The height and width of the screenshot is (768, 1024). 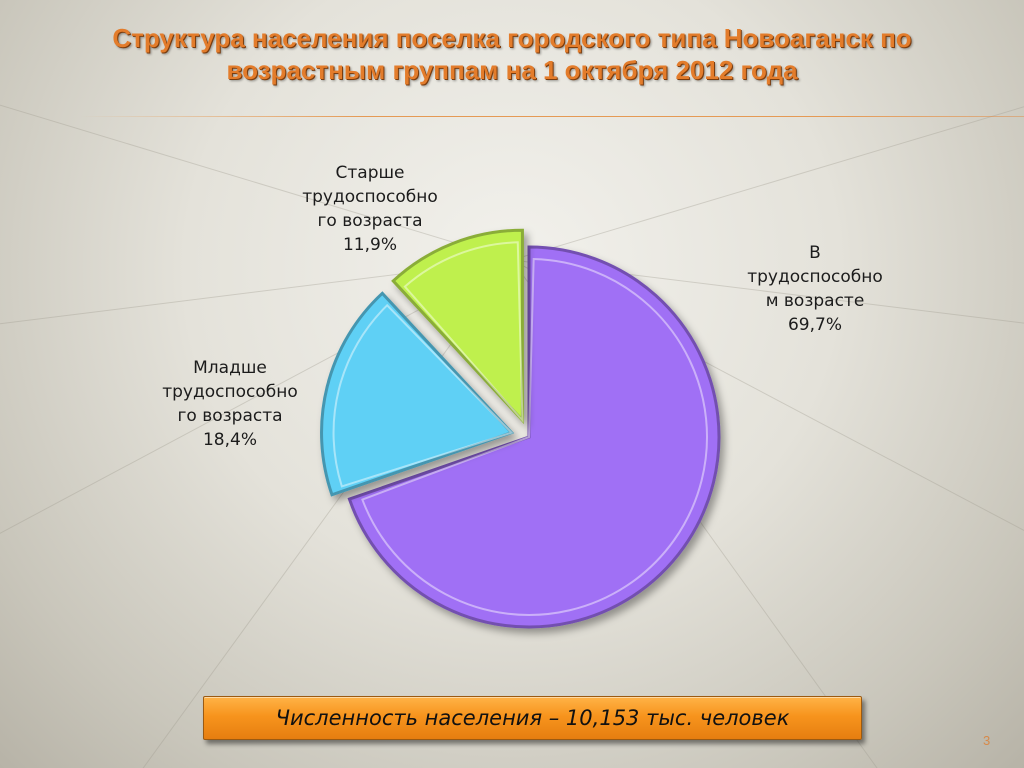 I want to click on slice-label-2: Младше трудоспособно го возраста 18,4%, so click(x=230, y=404).